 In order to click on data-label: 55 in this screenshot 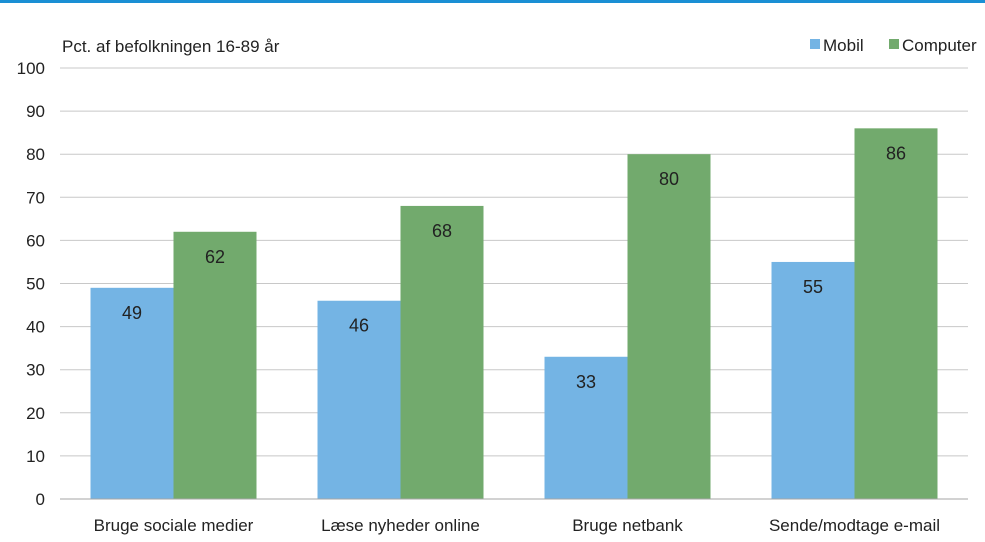, I will do `click(813, 287)`.